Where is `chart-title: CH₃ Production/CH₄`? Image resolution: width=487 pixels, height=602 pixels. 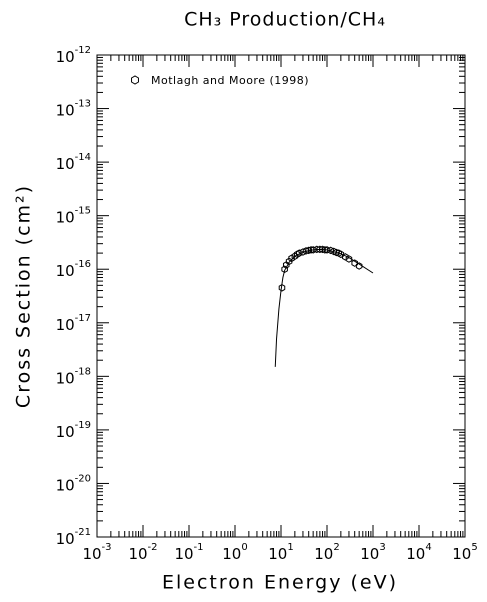
chart-title: CH₃ Production/CH₄ is located at coordinates (285, 20).